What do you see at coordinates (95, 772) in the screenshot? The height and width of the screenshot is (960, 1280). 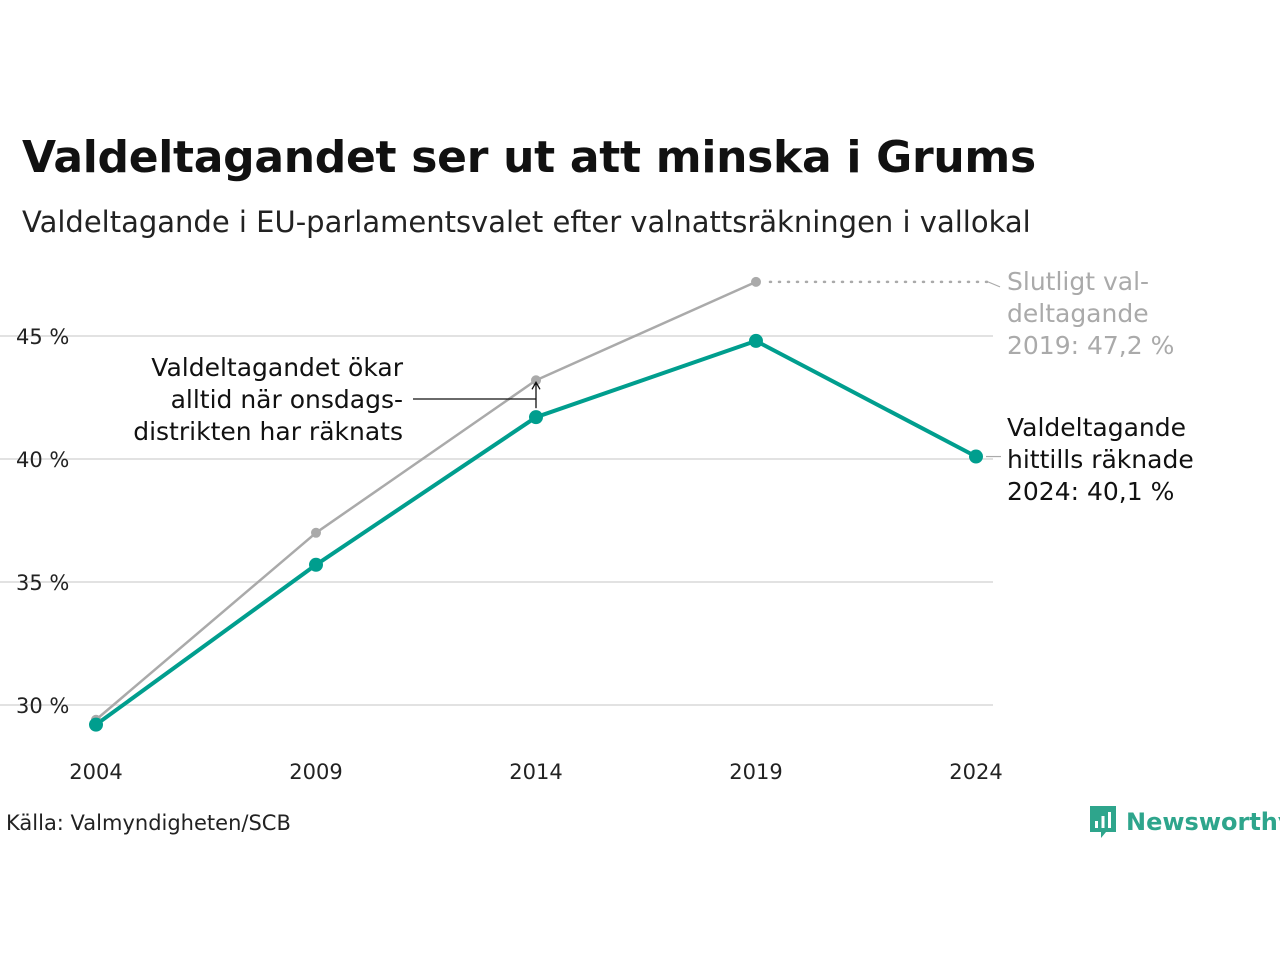 I see `x-tick-label: 2004` at bounding box center [95, 772].